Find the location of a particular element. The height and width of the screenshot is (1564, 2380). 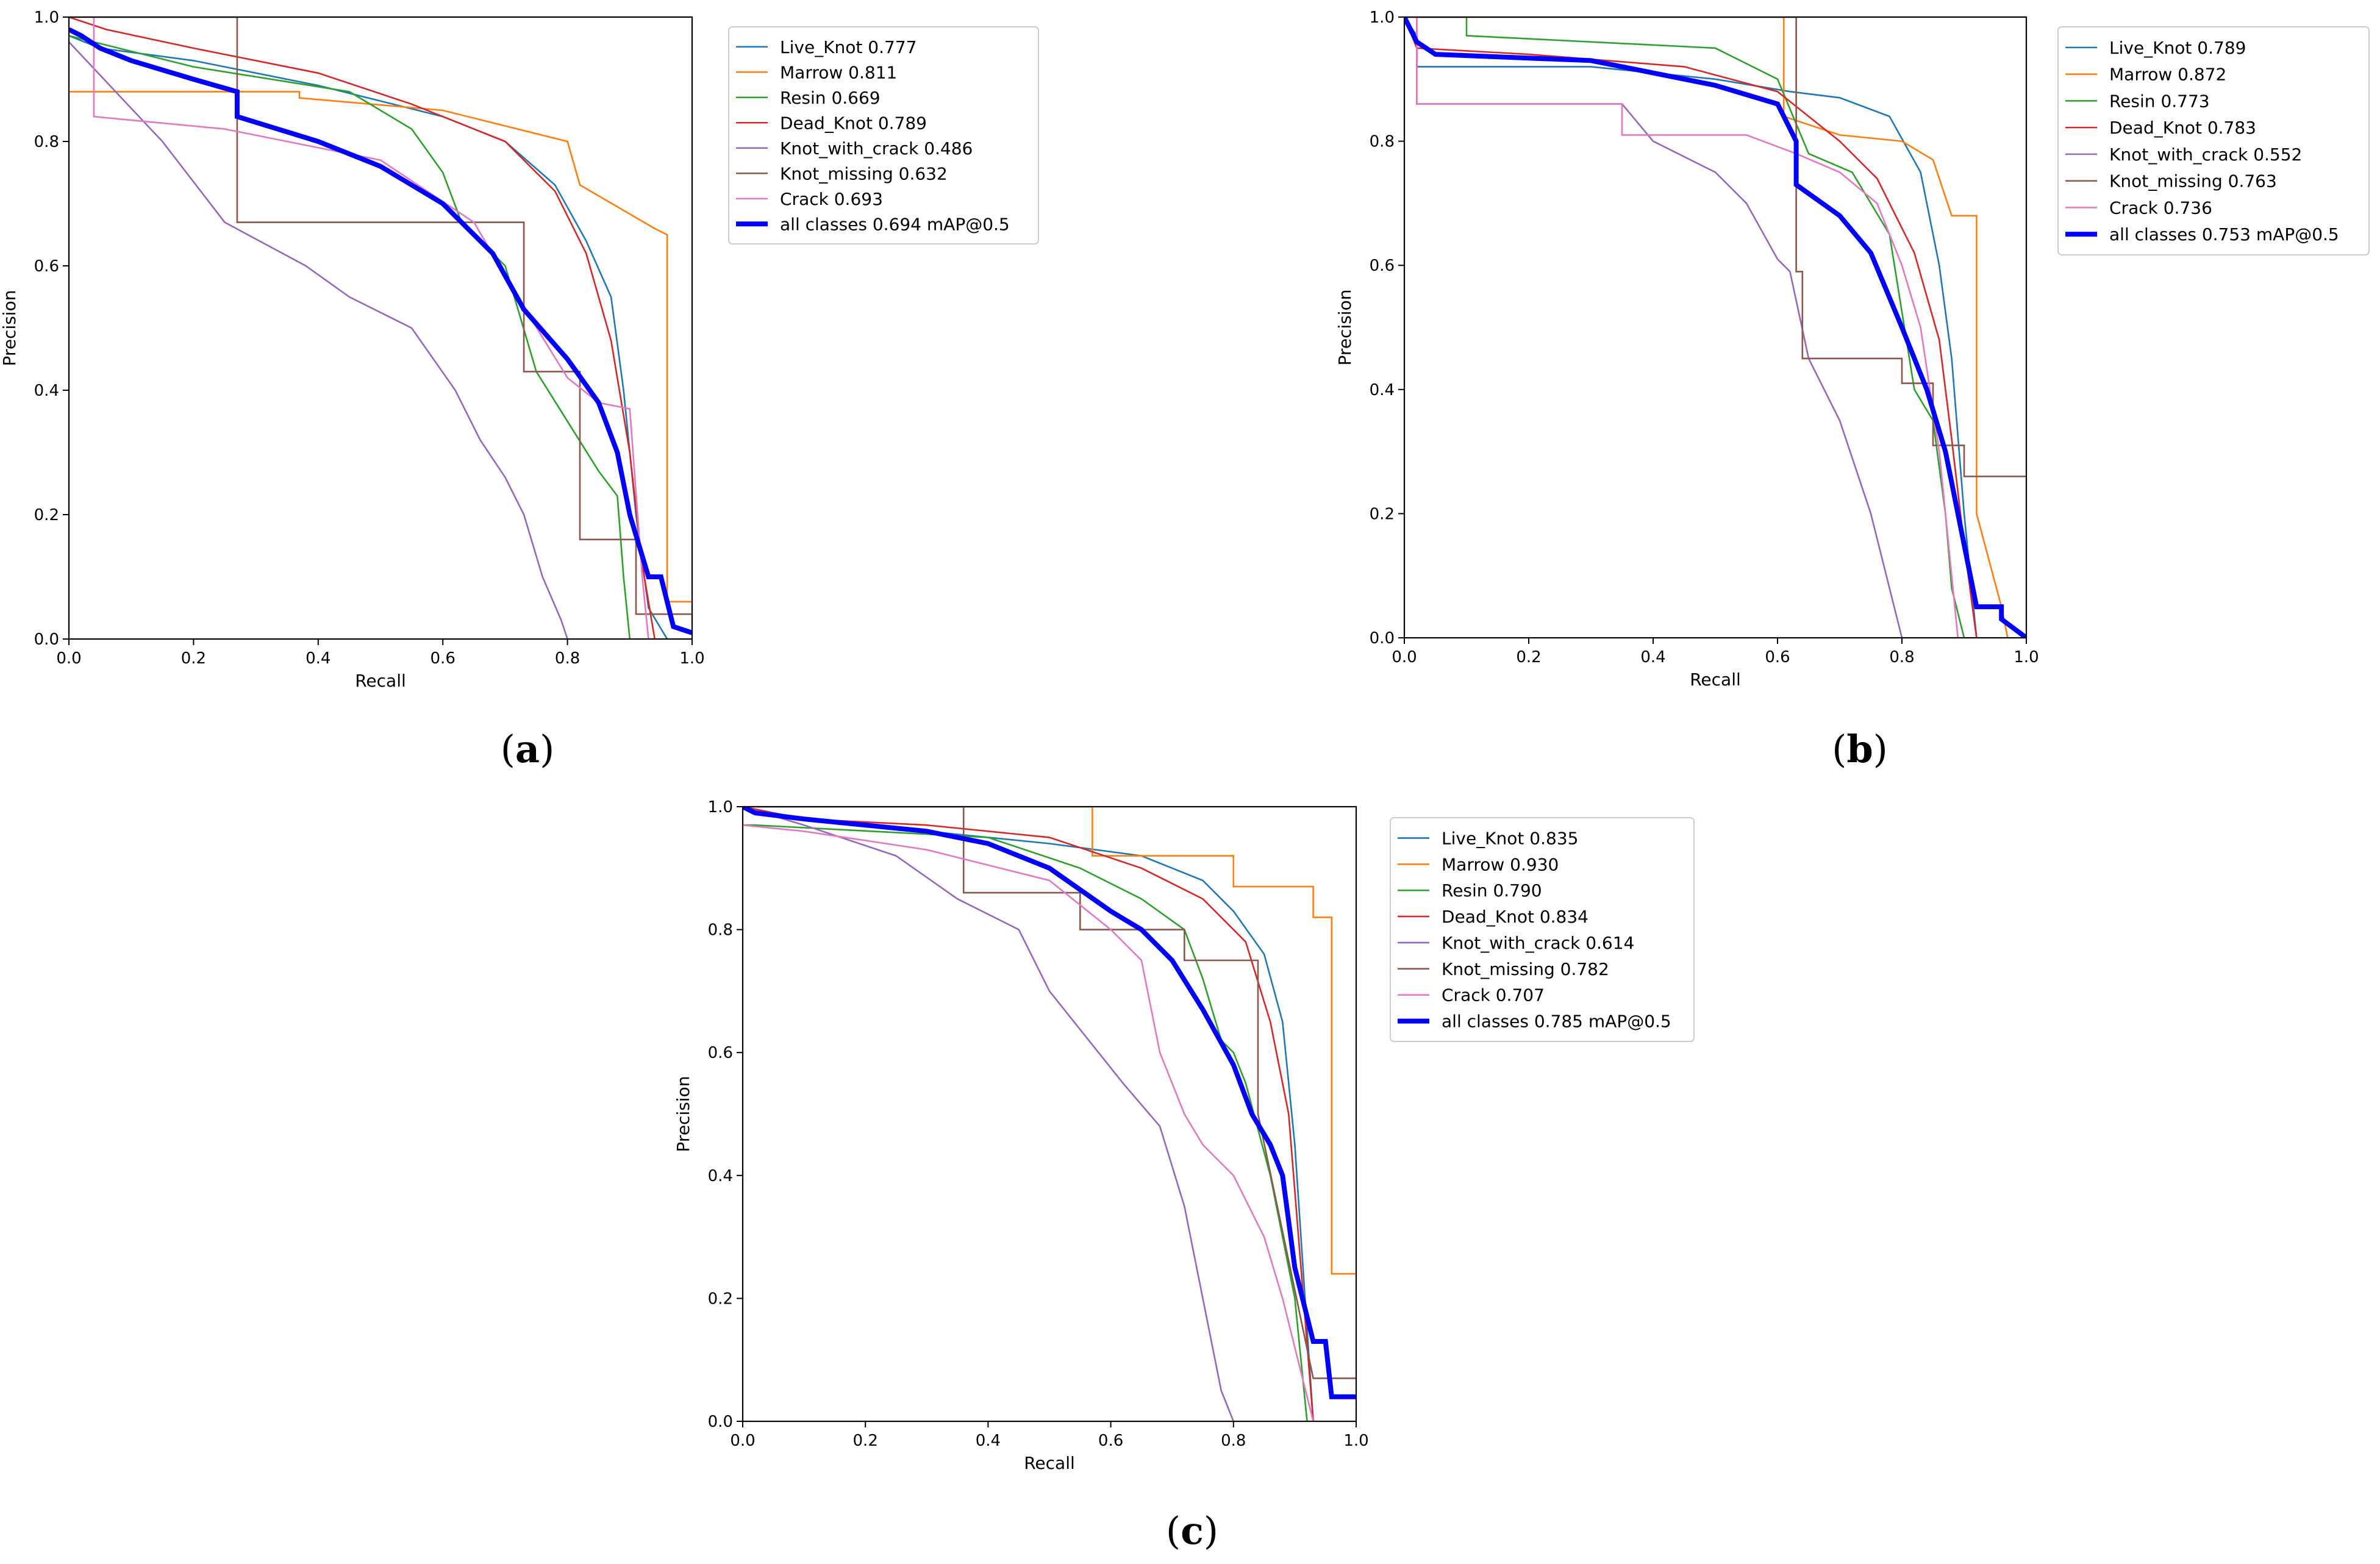

legend-entry: Dead_Knot 0.834 is located at coordinates (1515, 917).